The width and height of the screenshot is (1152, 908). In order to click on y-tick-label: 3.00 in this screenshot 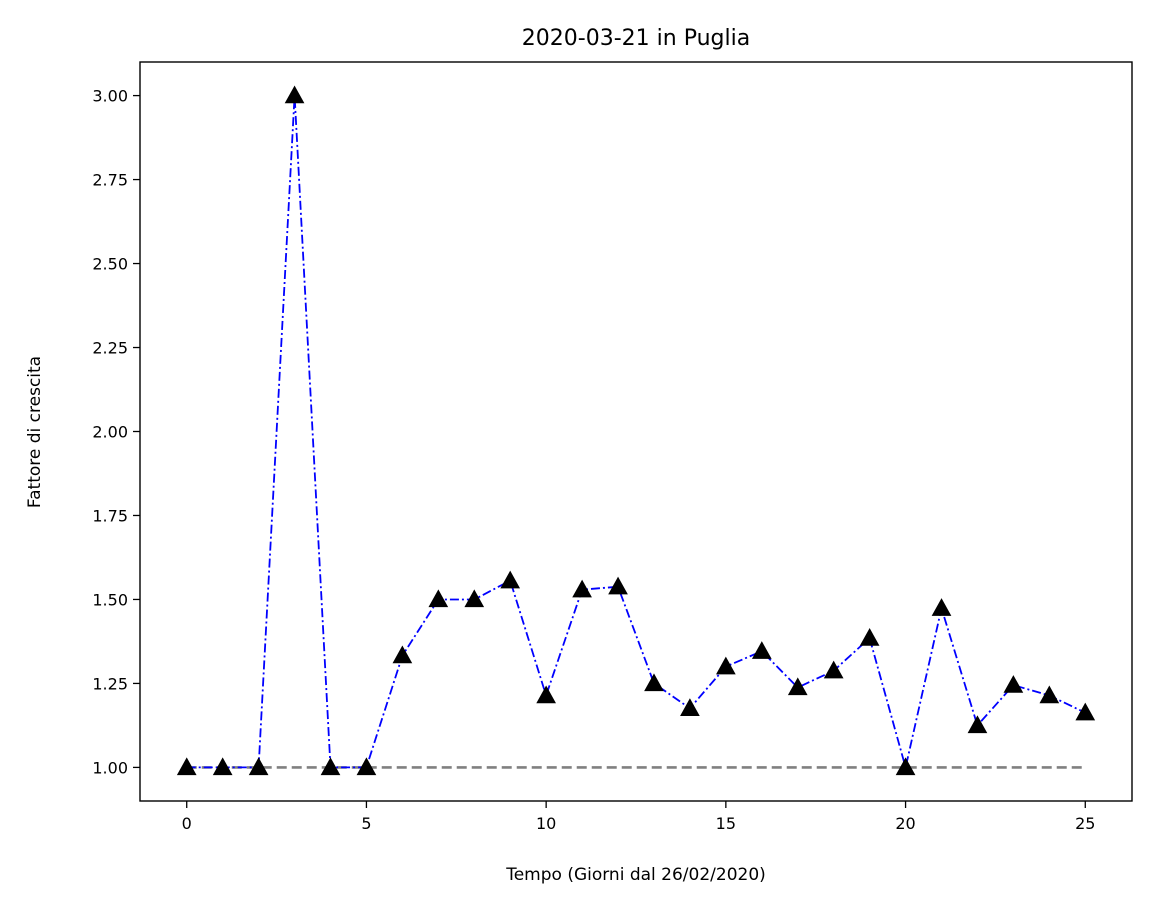, I will do `click(110, 96)`.